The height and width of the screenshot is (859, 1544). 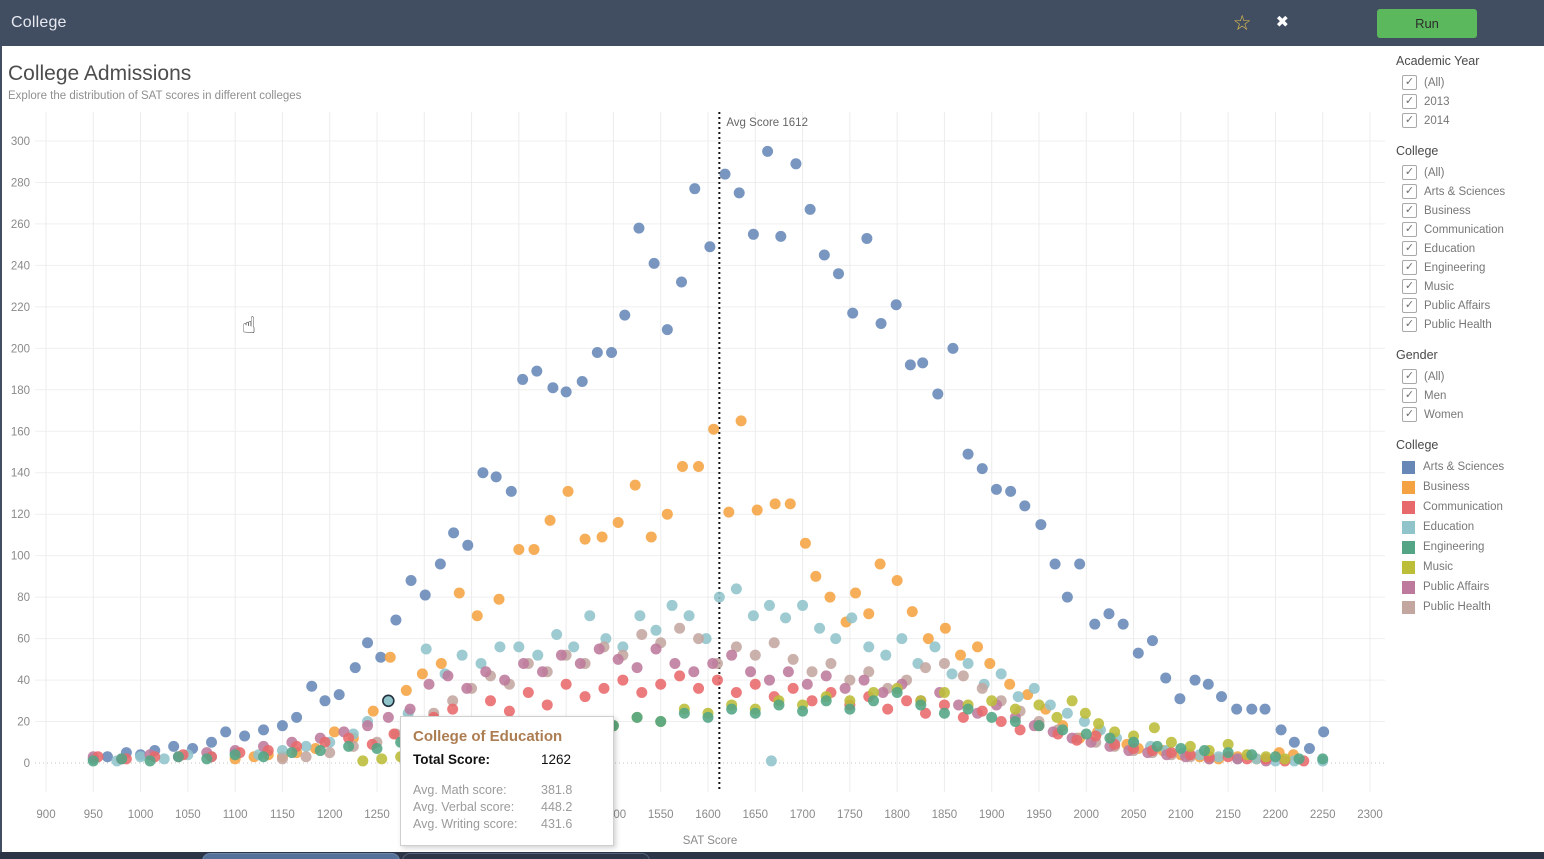 What do you see at coordinates (1468, 82) in the screenshot?
I see `filter-item-academic-year-all: ✓ (All)` at bounding box center [1468, 82].